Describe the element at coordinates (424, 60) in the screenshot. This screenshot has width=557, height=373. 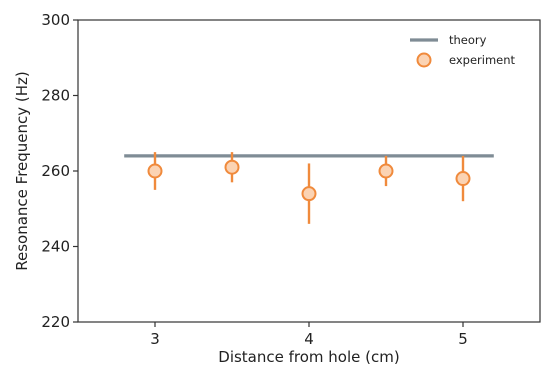
I see `legend-experiment-swatch` at that location.